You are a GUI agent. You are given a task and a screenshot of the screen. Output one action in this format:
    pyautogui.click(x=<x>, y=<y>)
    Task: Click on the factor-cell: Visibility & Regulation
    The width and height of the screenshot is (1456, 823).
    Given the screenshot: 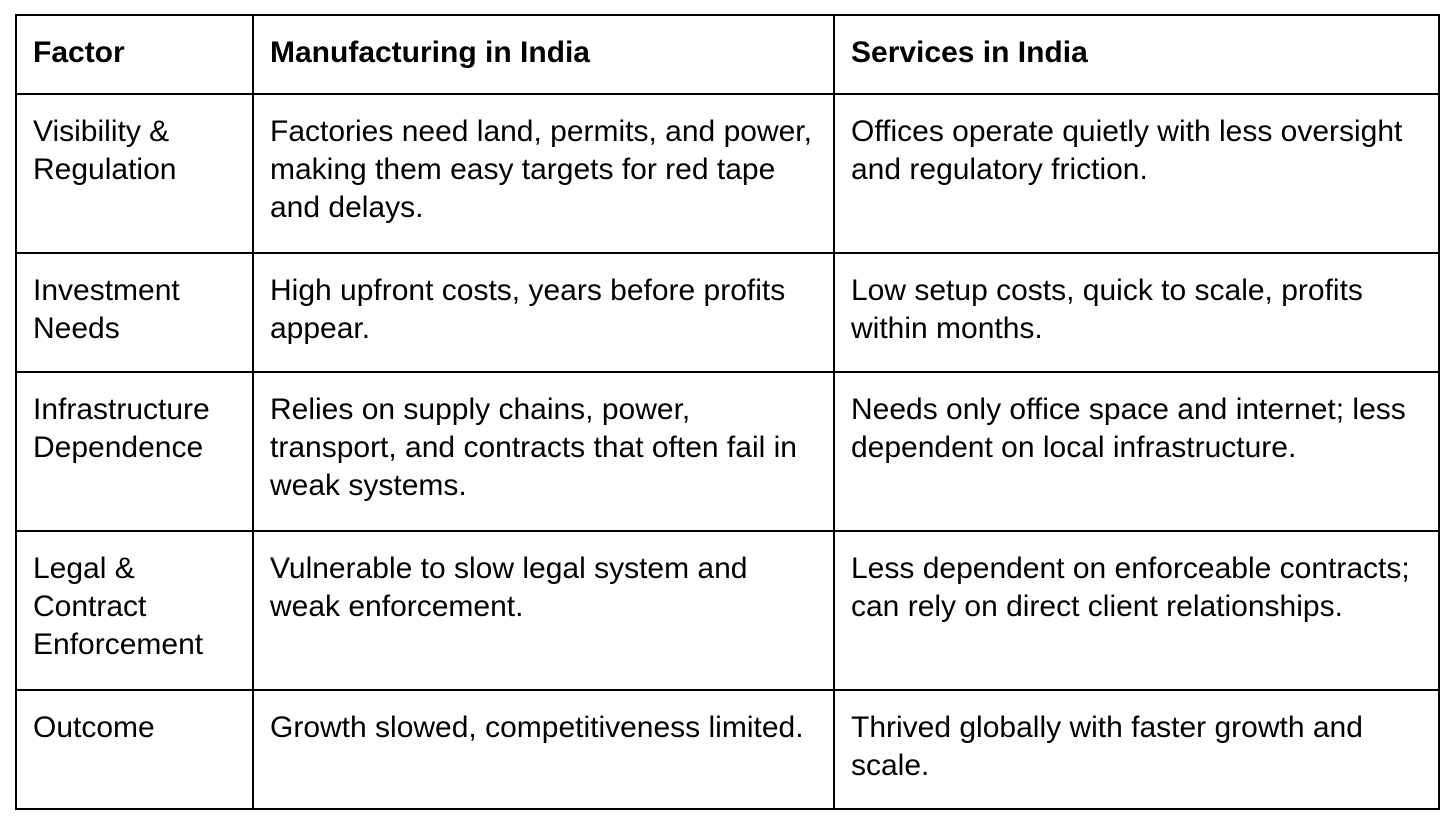 What is the action you would take?
    pyautogui.click(x=134, y=173)
    